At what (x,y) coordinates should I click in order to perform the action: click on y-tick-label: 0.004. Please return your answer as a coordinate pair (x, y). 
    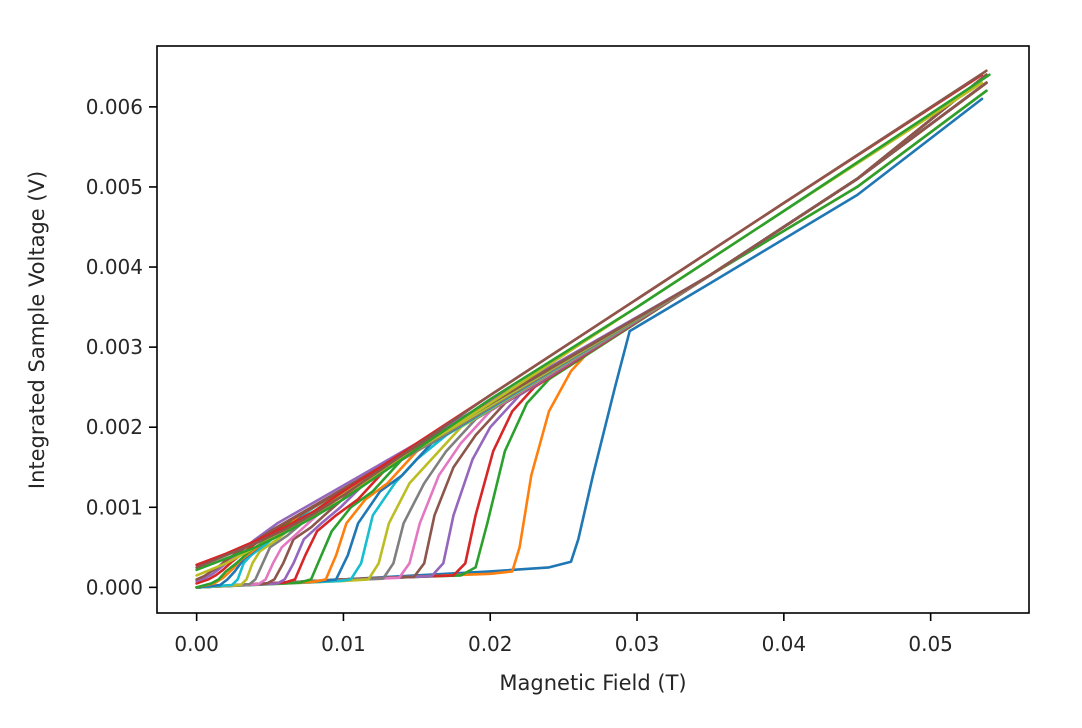
    Looking at the image, I should click on (114, 267).